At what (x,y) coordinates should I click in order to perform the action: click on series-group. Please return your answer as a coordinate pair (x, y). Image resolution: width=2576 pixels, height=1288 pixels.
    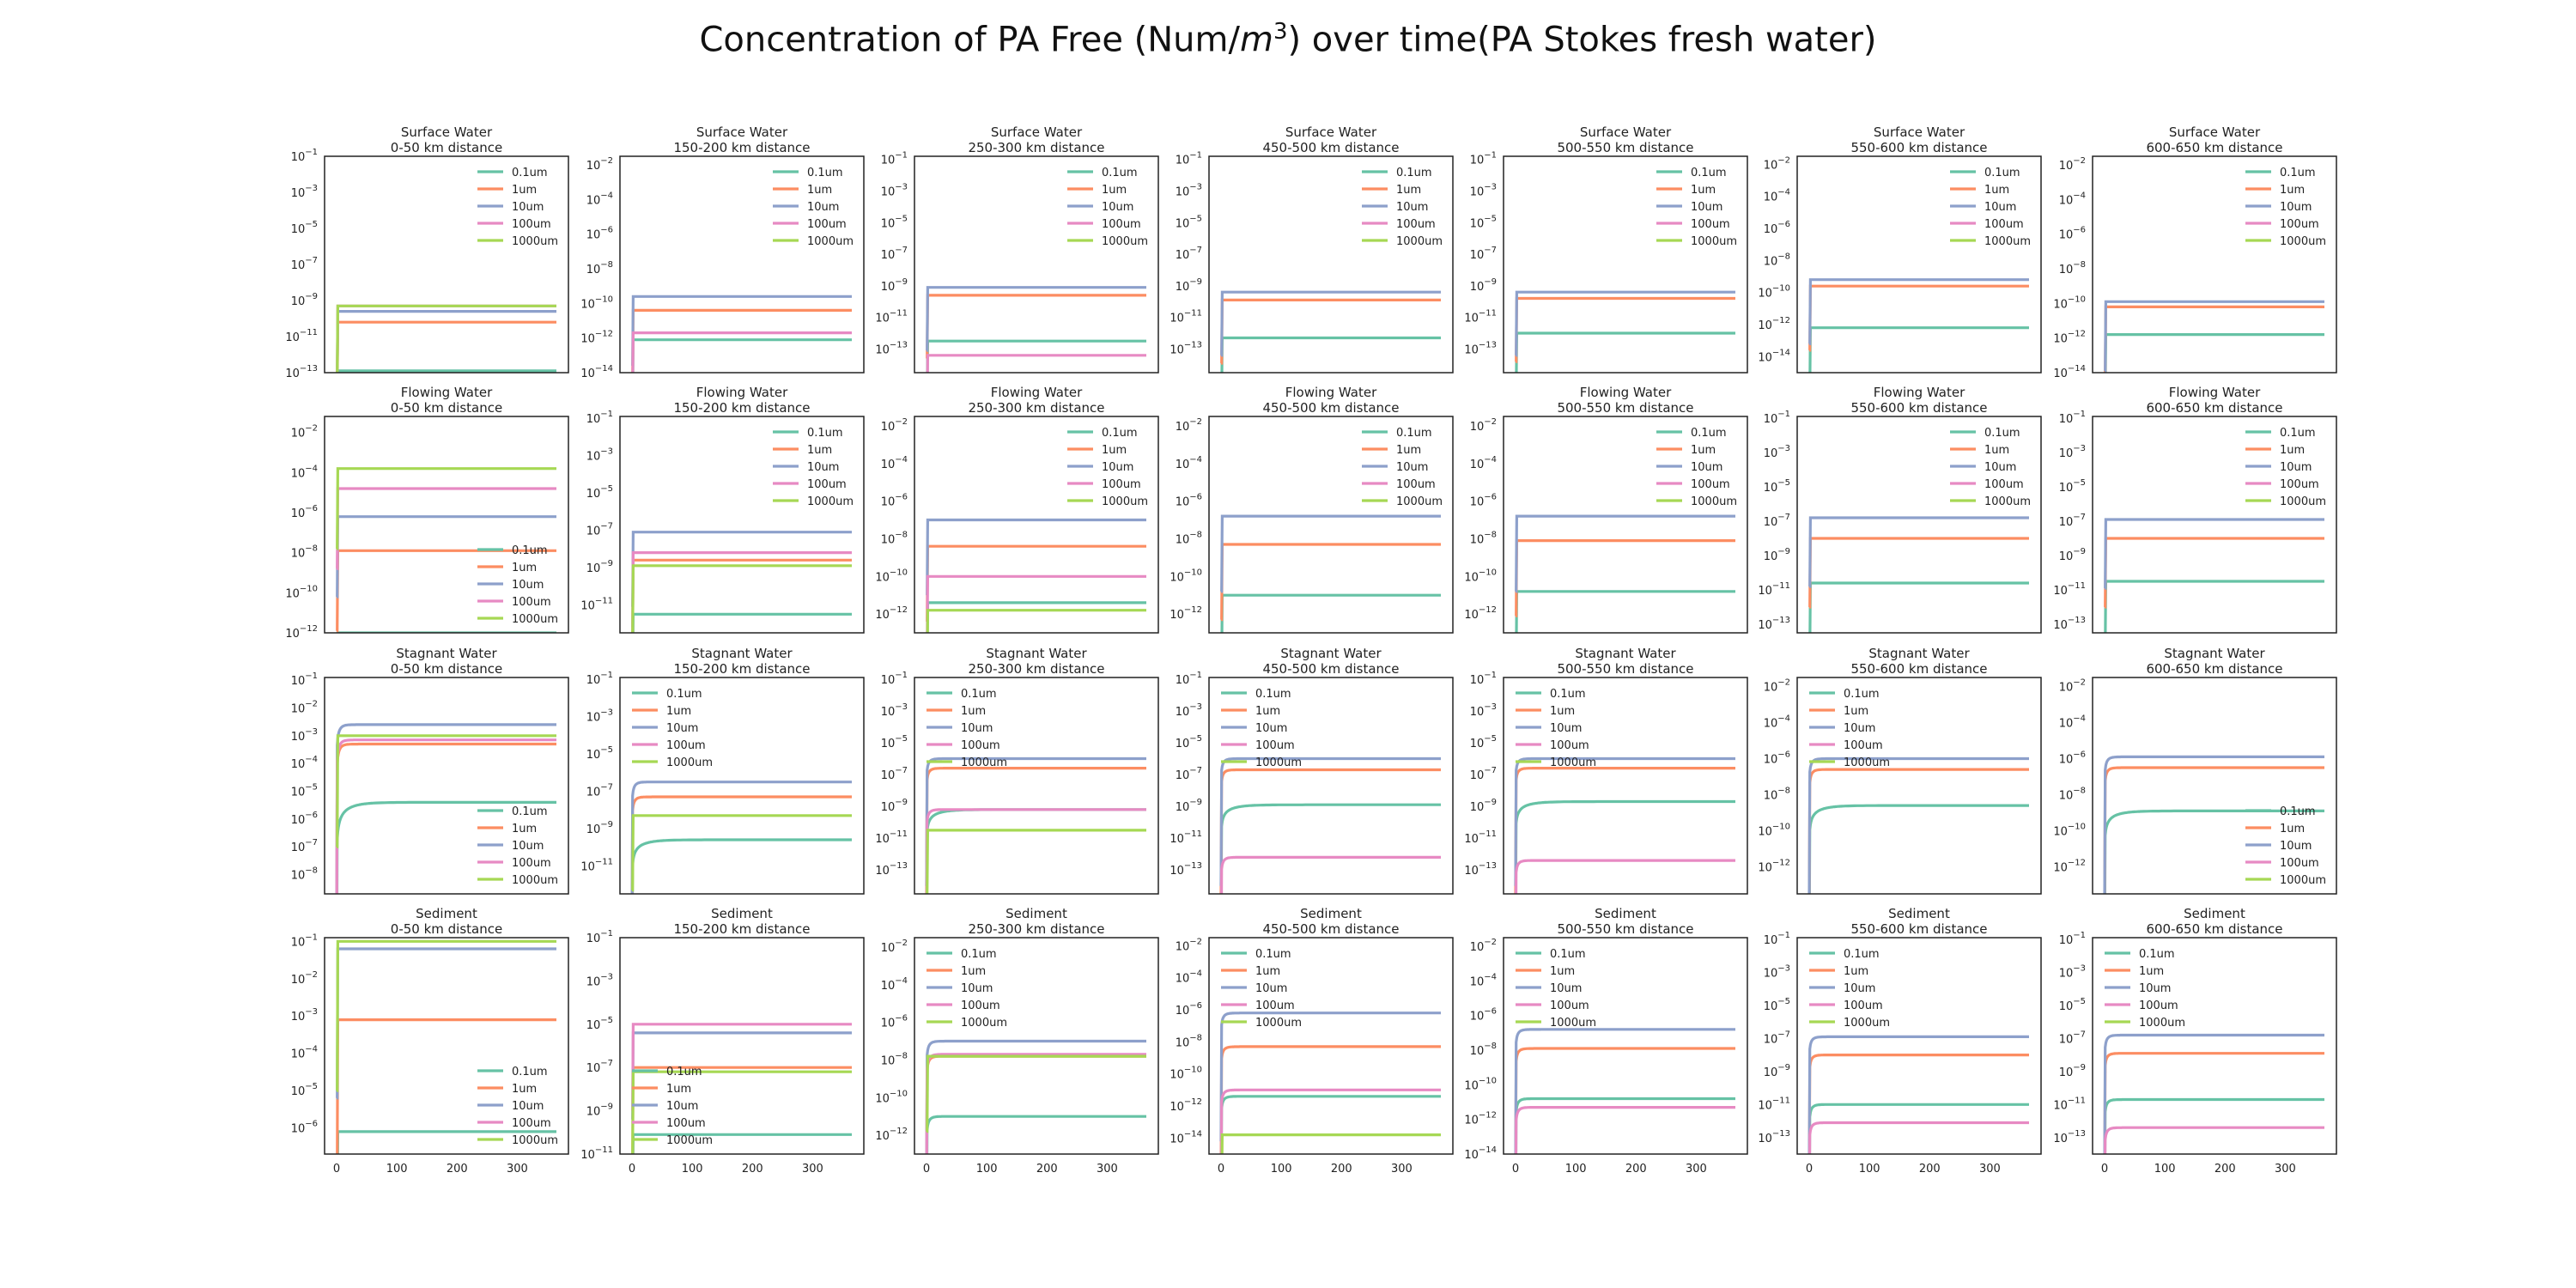
    Looking at the image, I should click on (2214, 1135).